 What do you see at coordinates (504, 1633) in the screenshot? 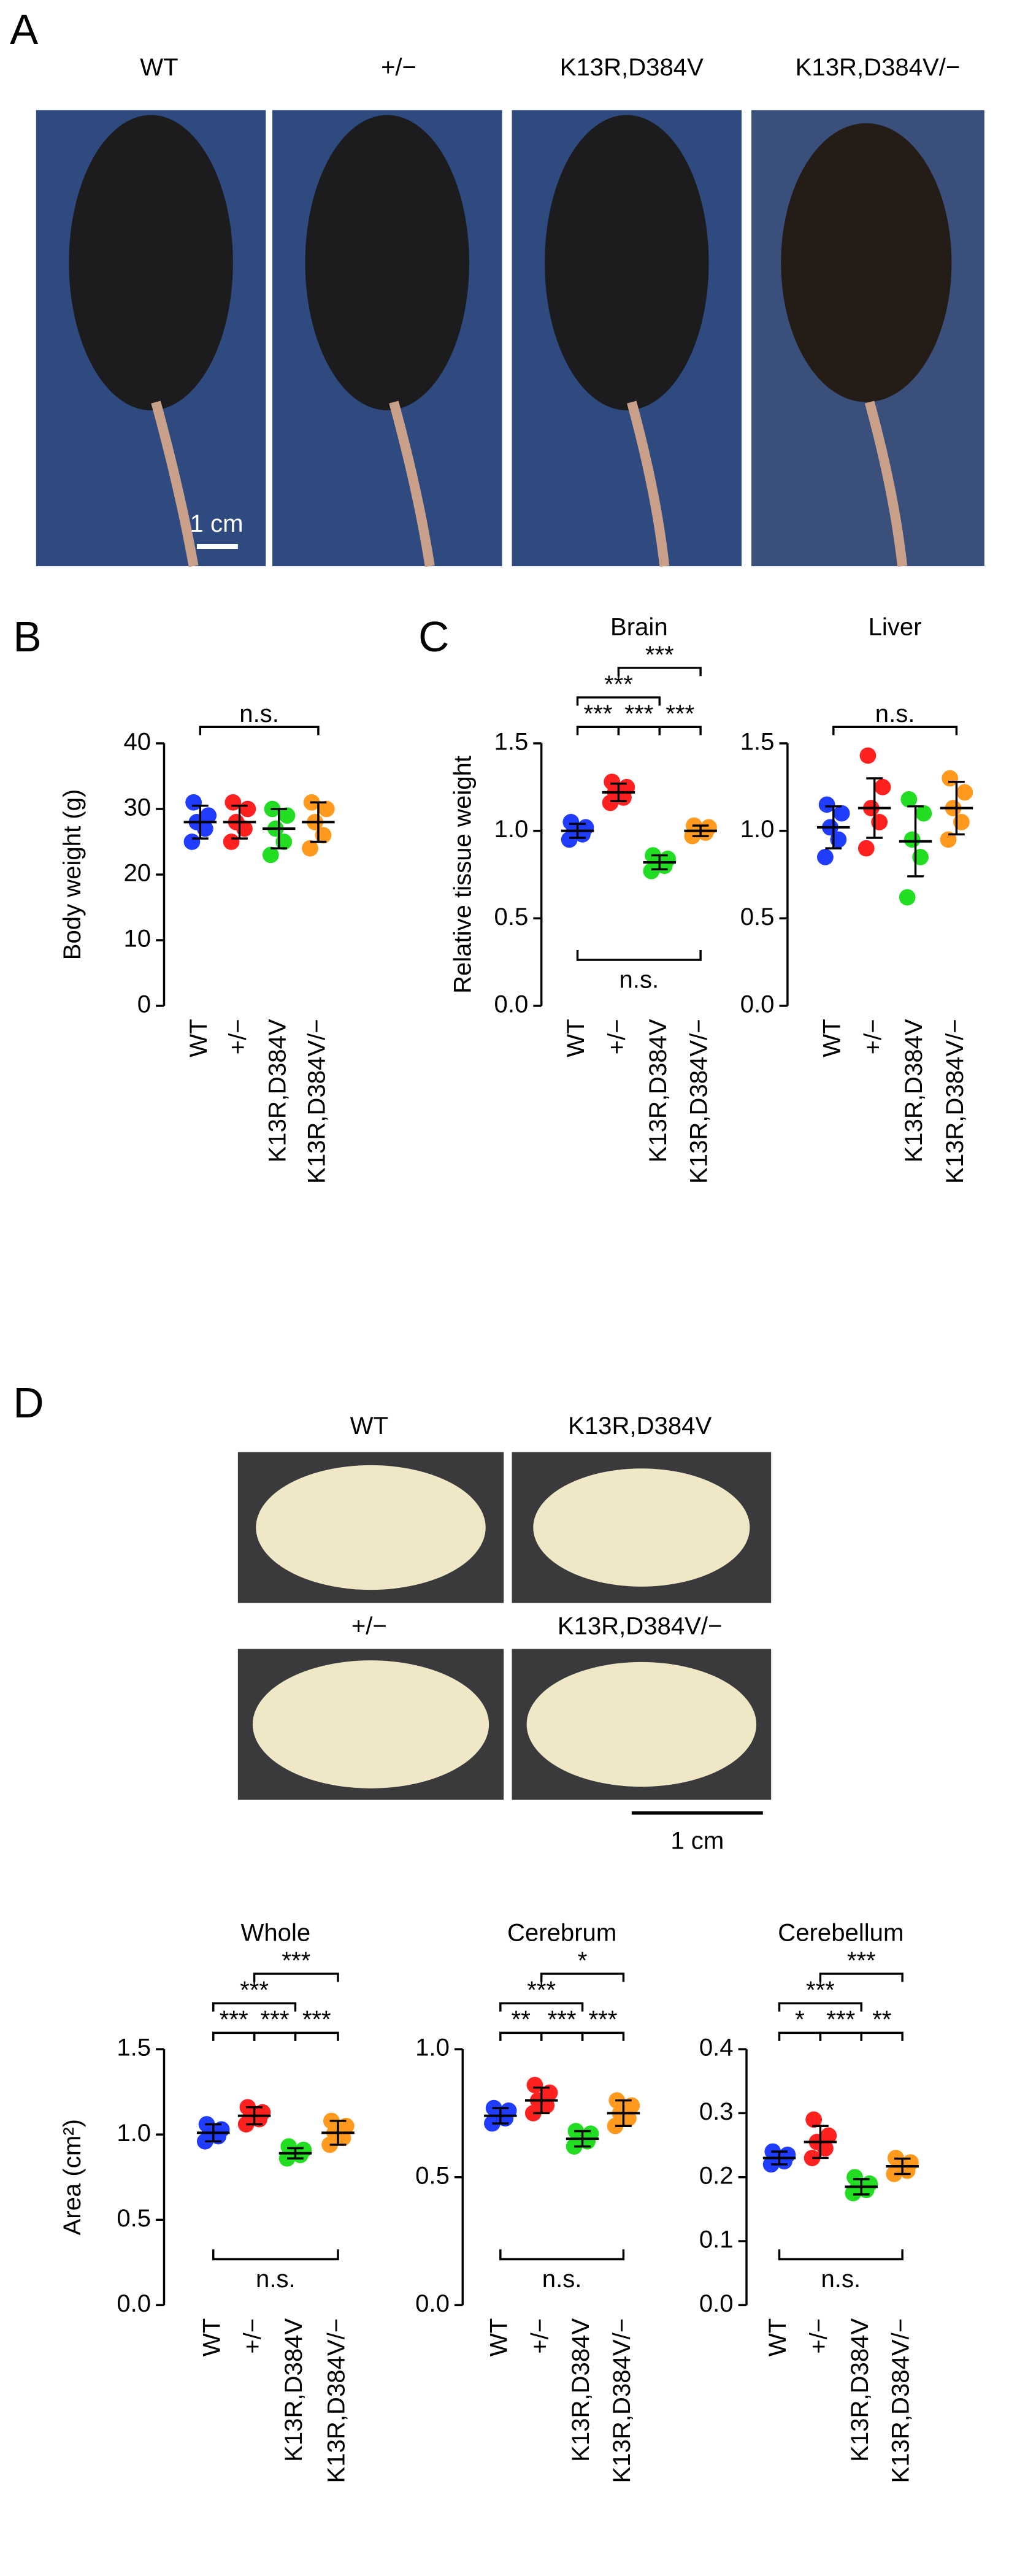
I see `brain-photos: WT K13R,D384V +/− K13R,D384V/− 1 cm` at bounding box center [504, 1633].